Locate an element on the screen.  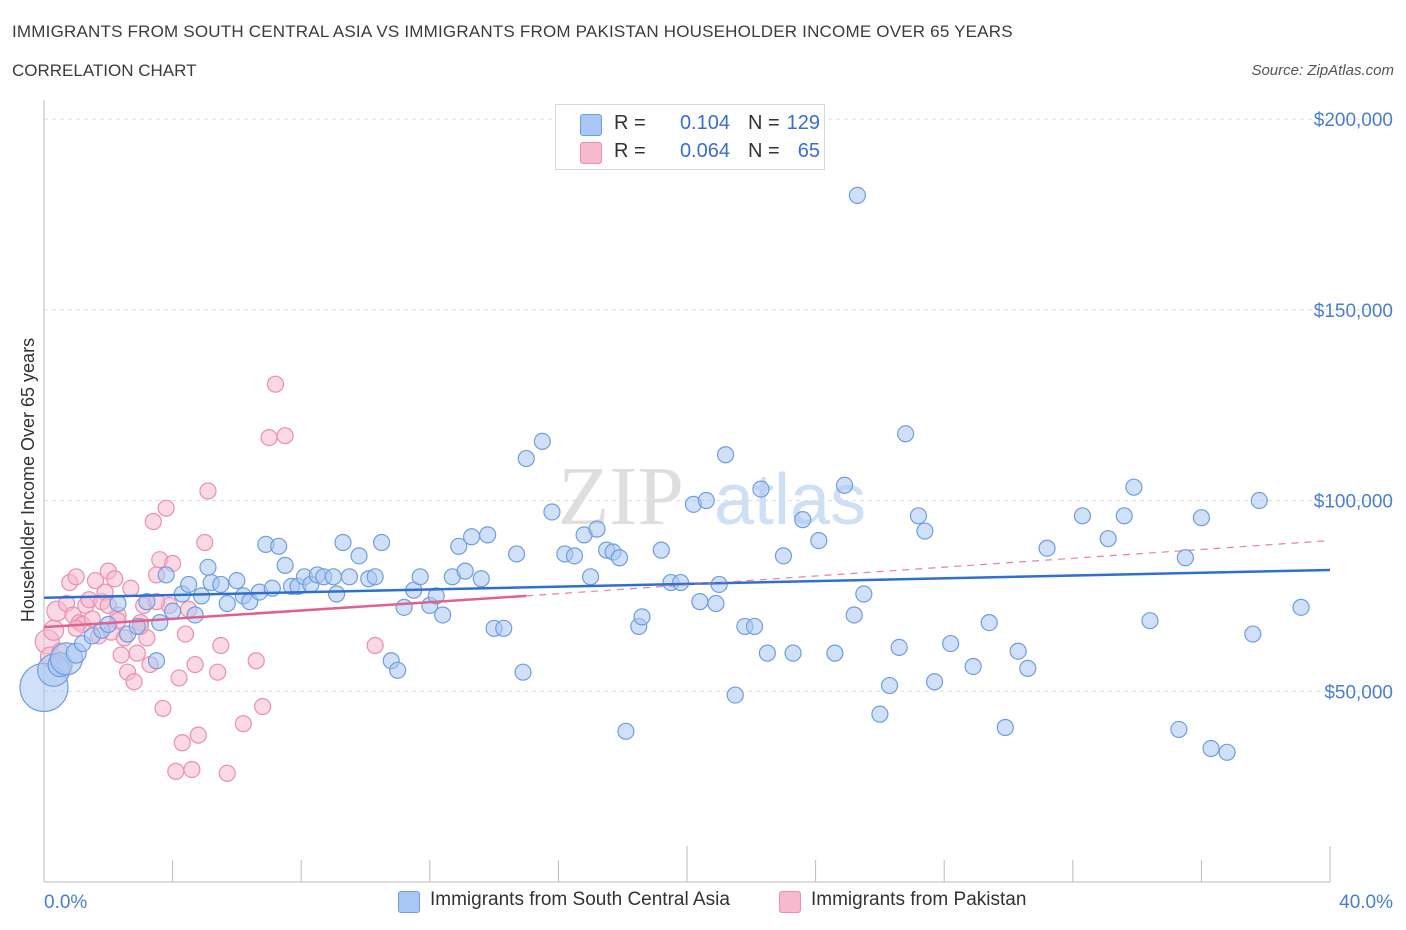
legend-r-label: R = is located at coordinates (630, 123).